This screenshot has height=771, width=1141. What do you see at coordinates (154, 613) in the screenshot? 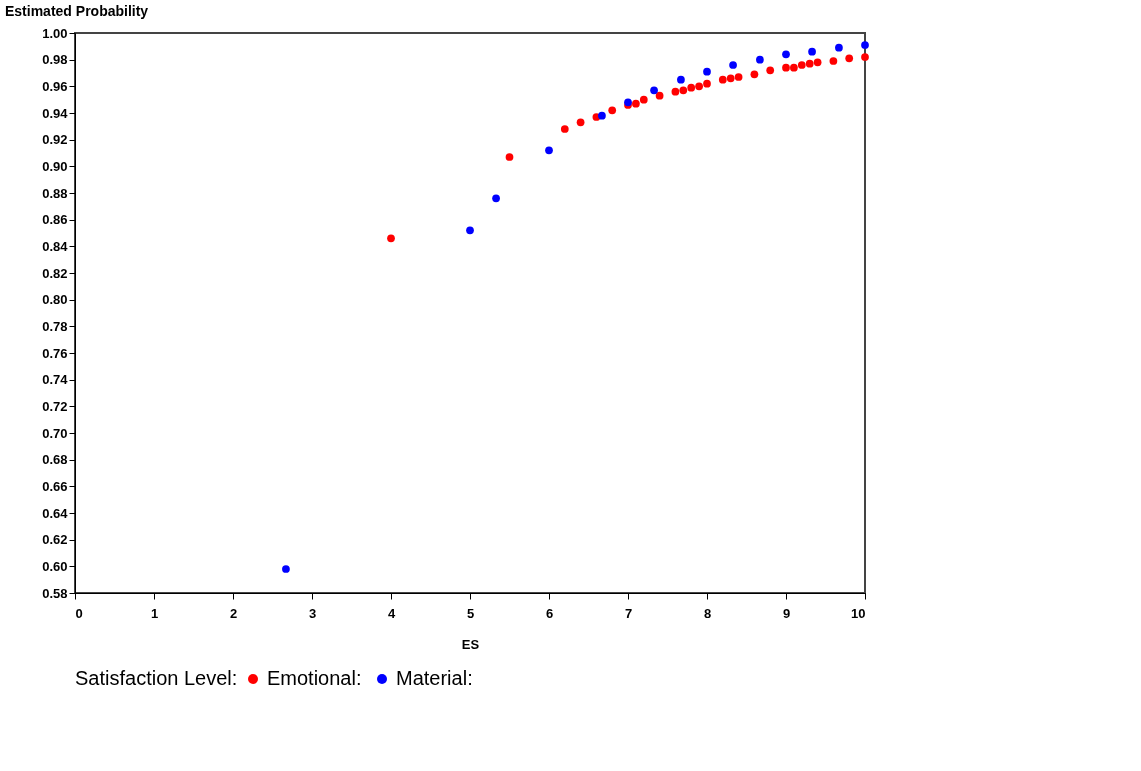
I see `x-tick-label: 1` at bounding box center [154, 613].